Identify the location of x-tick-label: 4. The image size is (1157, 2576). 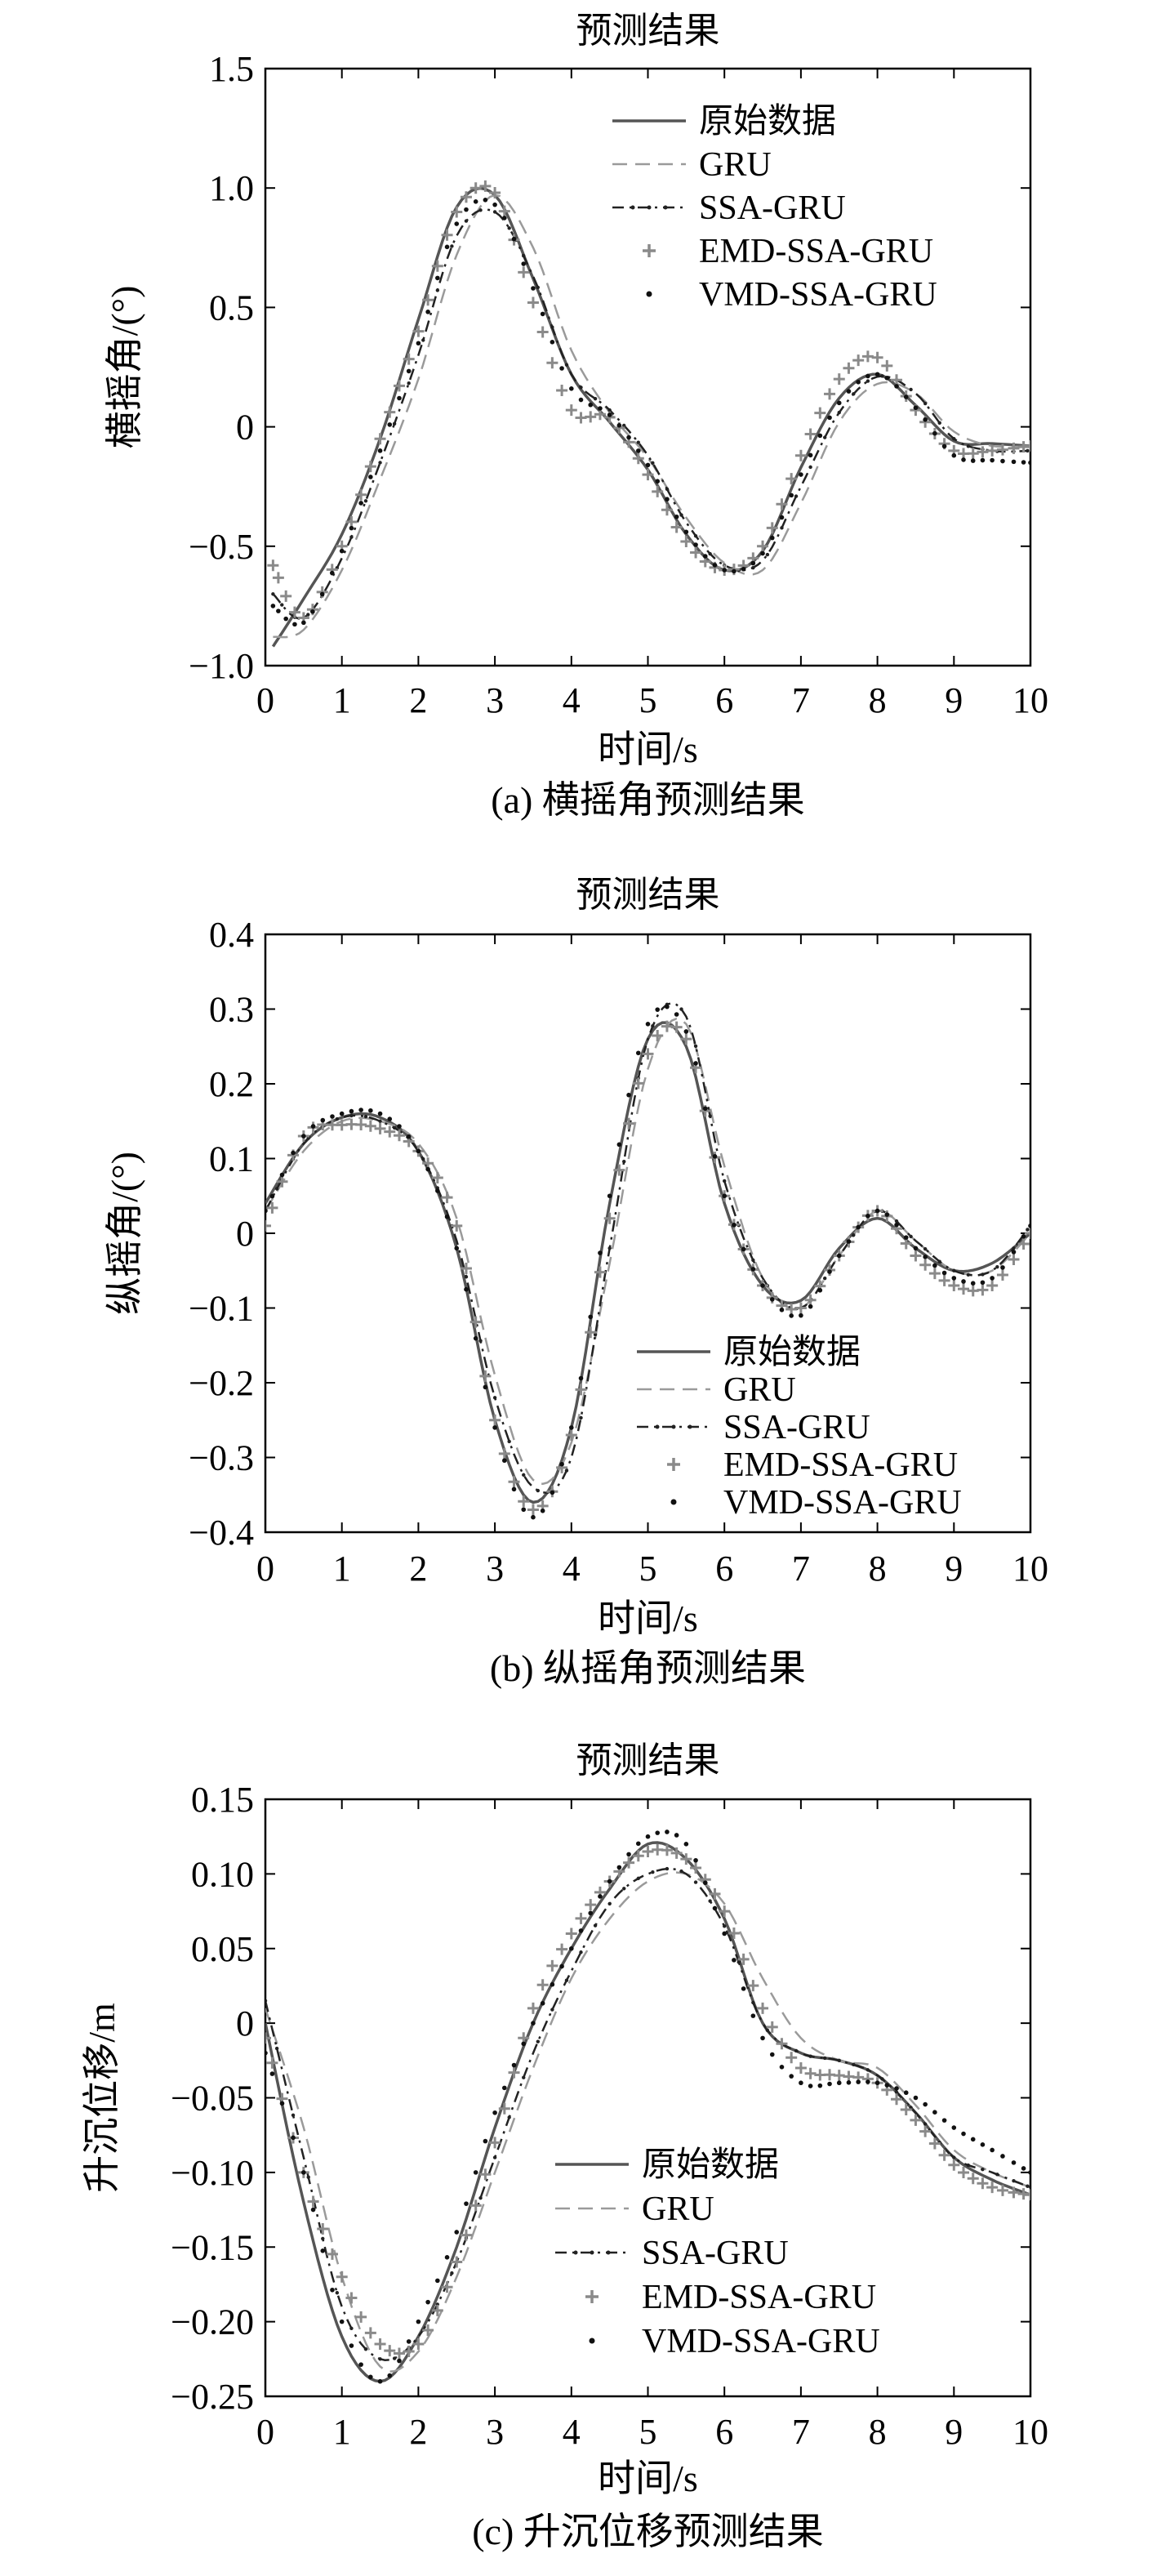
(572, 700).